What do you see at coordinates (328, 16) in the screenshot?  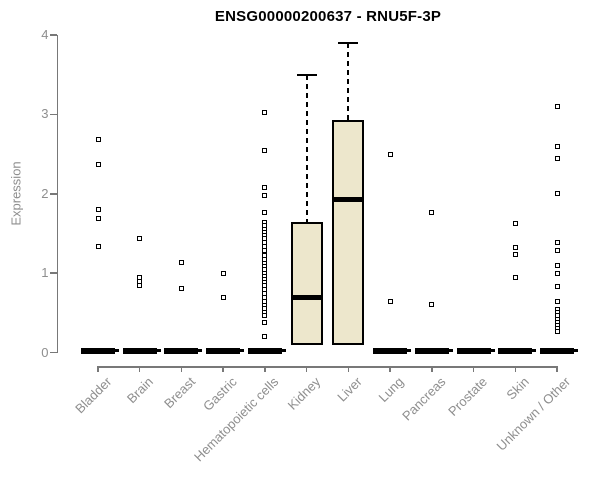 I see `chart-title: ENSG00000200637 - RNU5F-3P` at bounding box center [328, 16].